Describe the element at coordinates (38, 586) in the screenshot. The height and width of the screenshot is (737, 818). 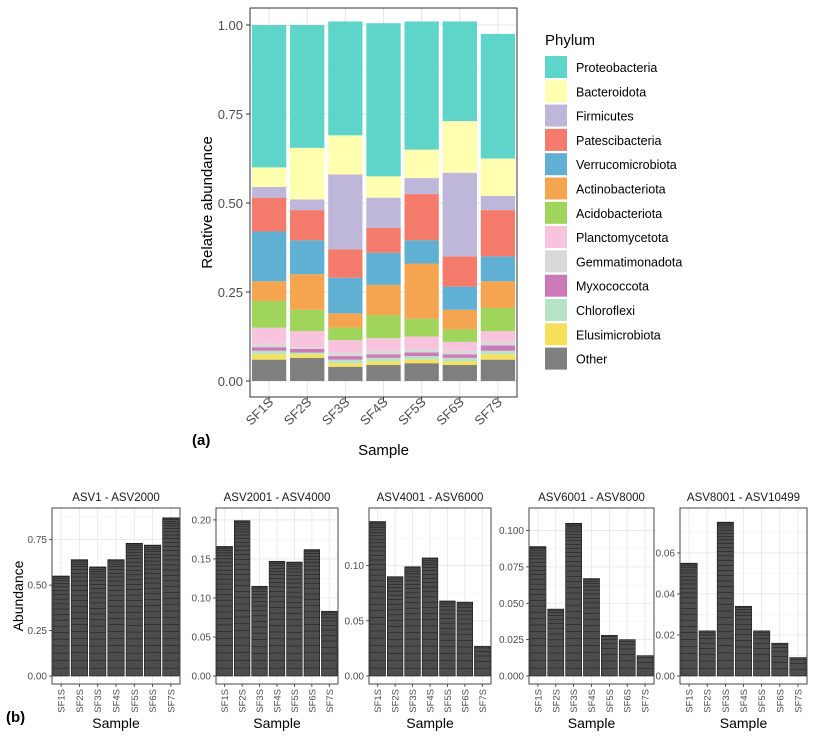
I see `y-tick-label: 0.50` at that location.